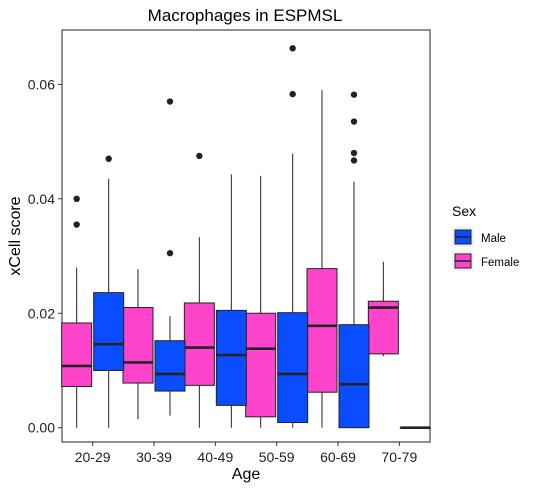 The height and width of the screenshot is (489, 536). What do you see at coordinates (215, 457) in the screenshot?
I see `x-tick-label: 40-49` at bounding box center [215, 457].